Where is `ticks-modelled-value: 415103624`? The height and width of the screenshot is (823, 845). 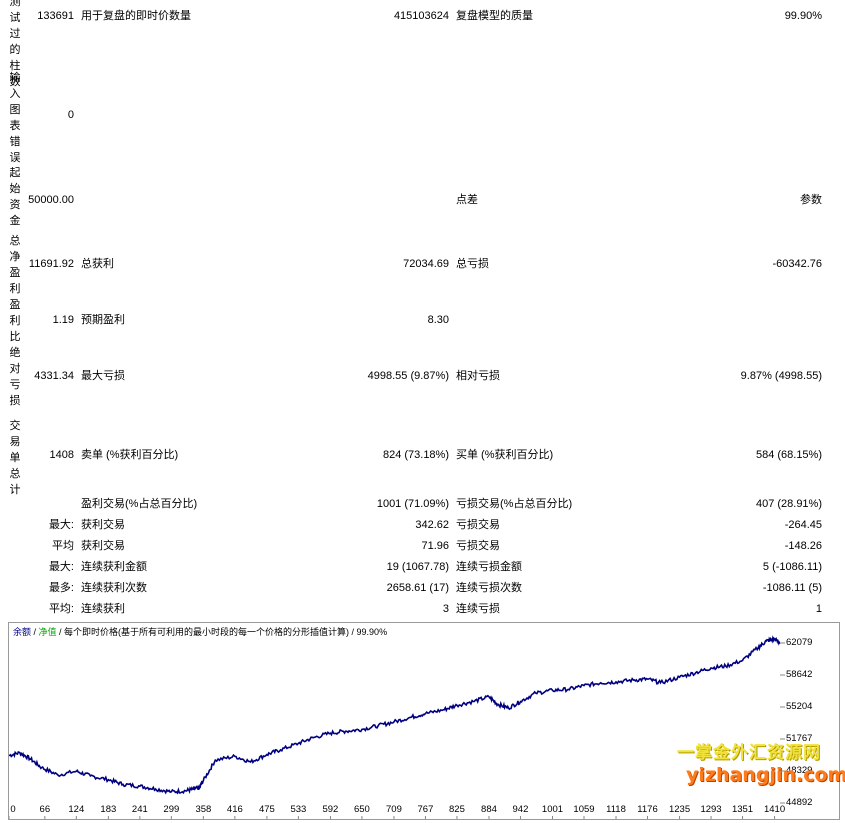 ticks-modelled-value: 415103624 is located at coordinates (421, 16).